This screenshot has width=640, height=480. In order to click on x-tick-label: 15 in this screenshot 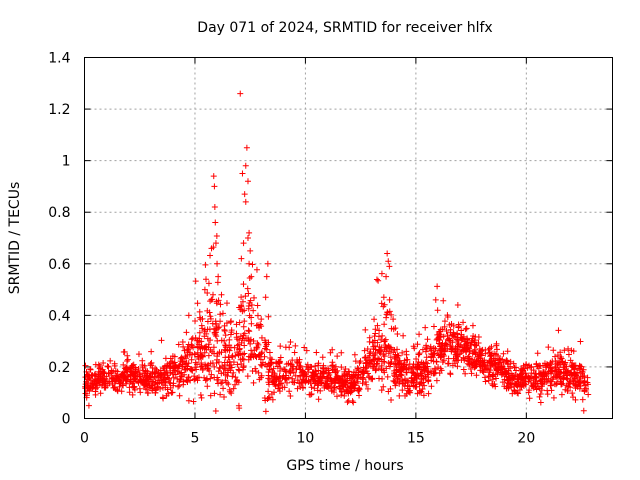, I will do `click(416, 439)`.